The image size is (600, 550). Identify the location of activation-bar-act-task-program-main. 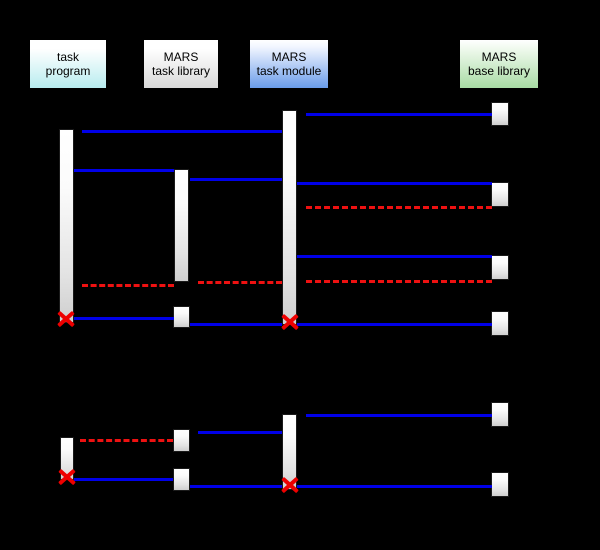
(66, 226).